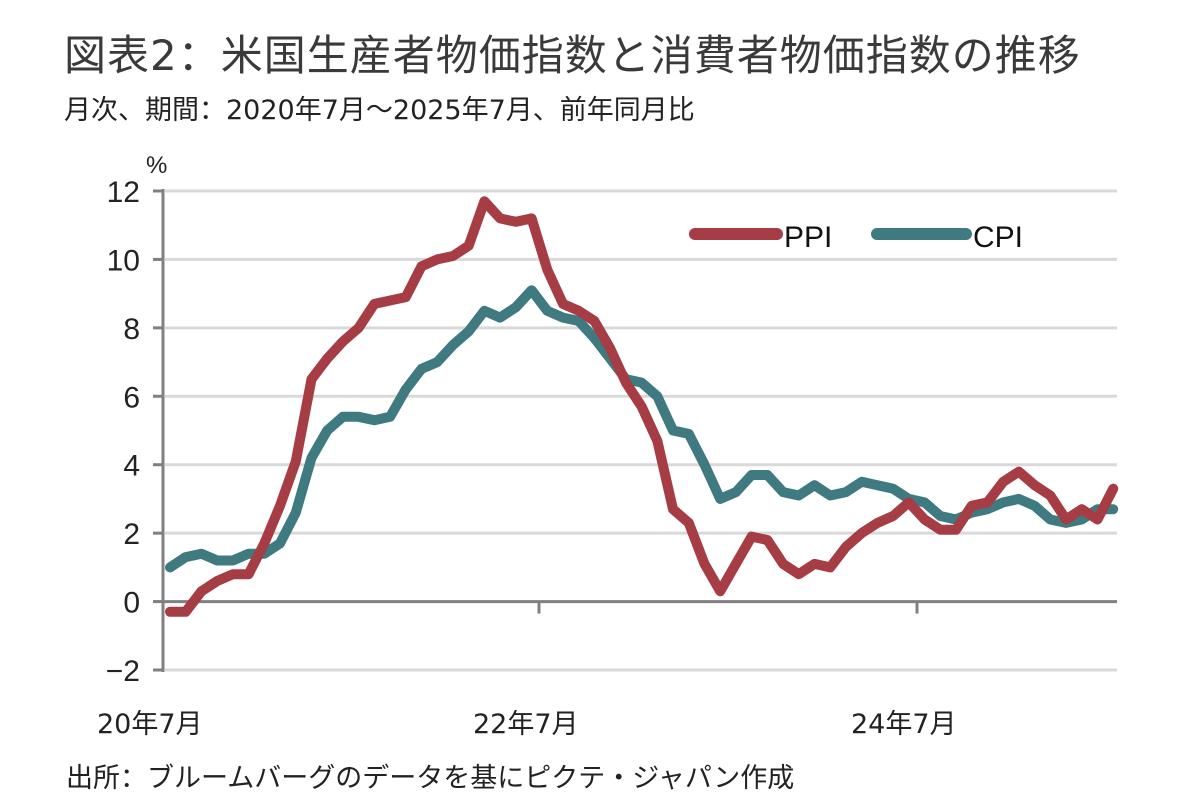 The image size is (1182, 812). Describe the element at coordinates (123, 432) in the screenshot. I see `y-axis-labels: −2 0 2 4 6 8 10 12` at that location.